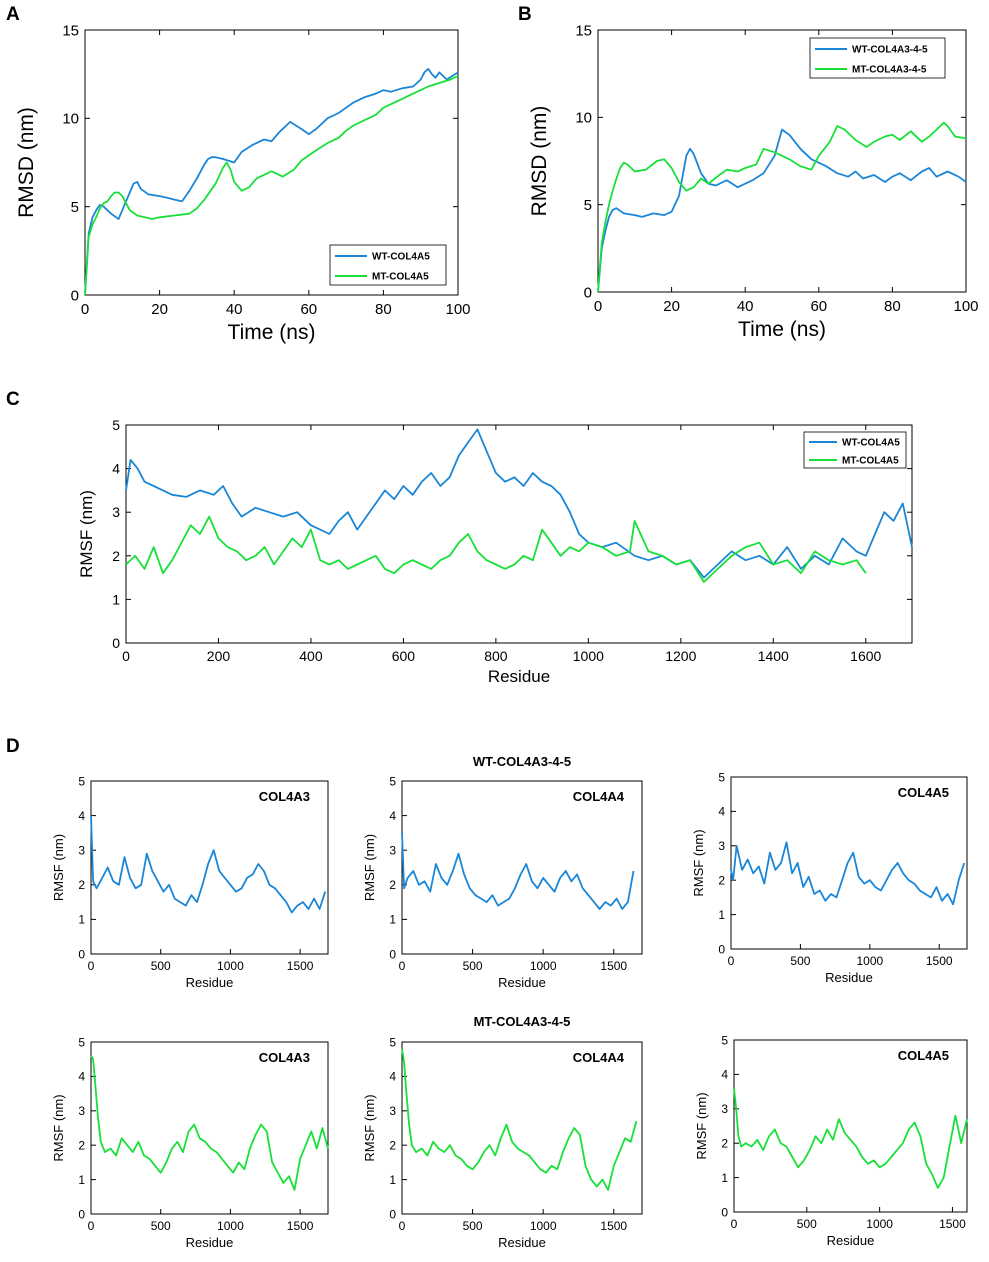 This screenshot has width=989, height=1262. What do you see at coordinates (209, 1123) in the screenshot?
I see `series-line-mt-col4a3` at bounding box center [209, 1123].